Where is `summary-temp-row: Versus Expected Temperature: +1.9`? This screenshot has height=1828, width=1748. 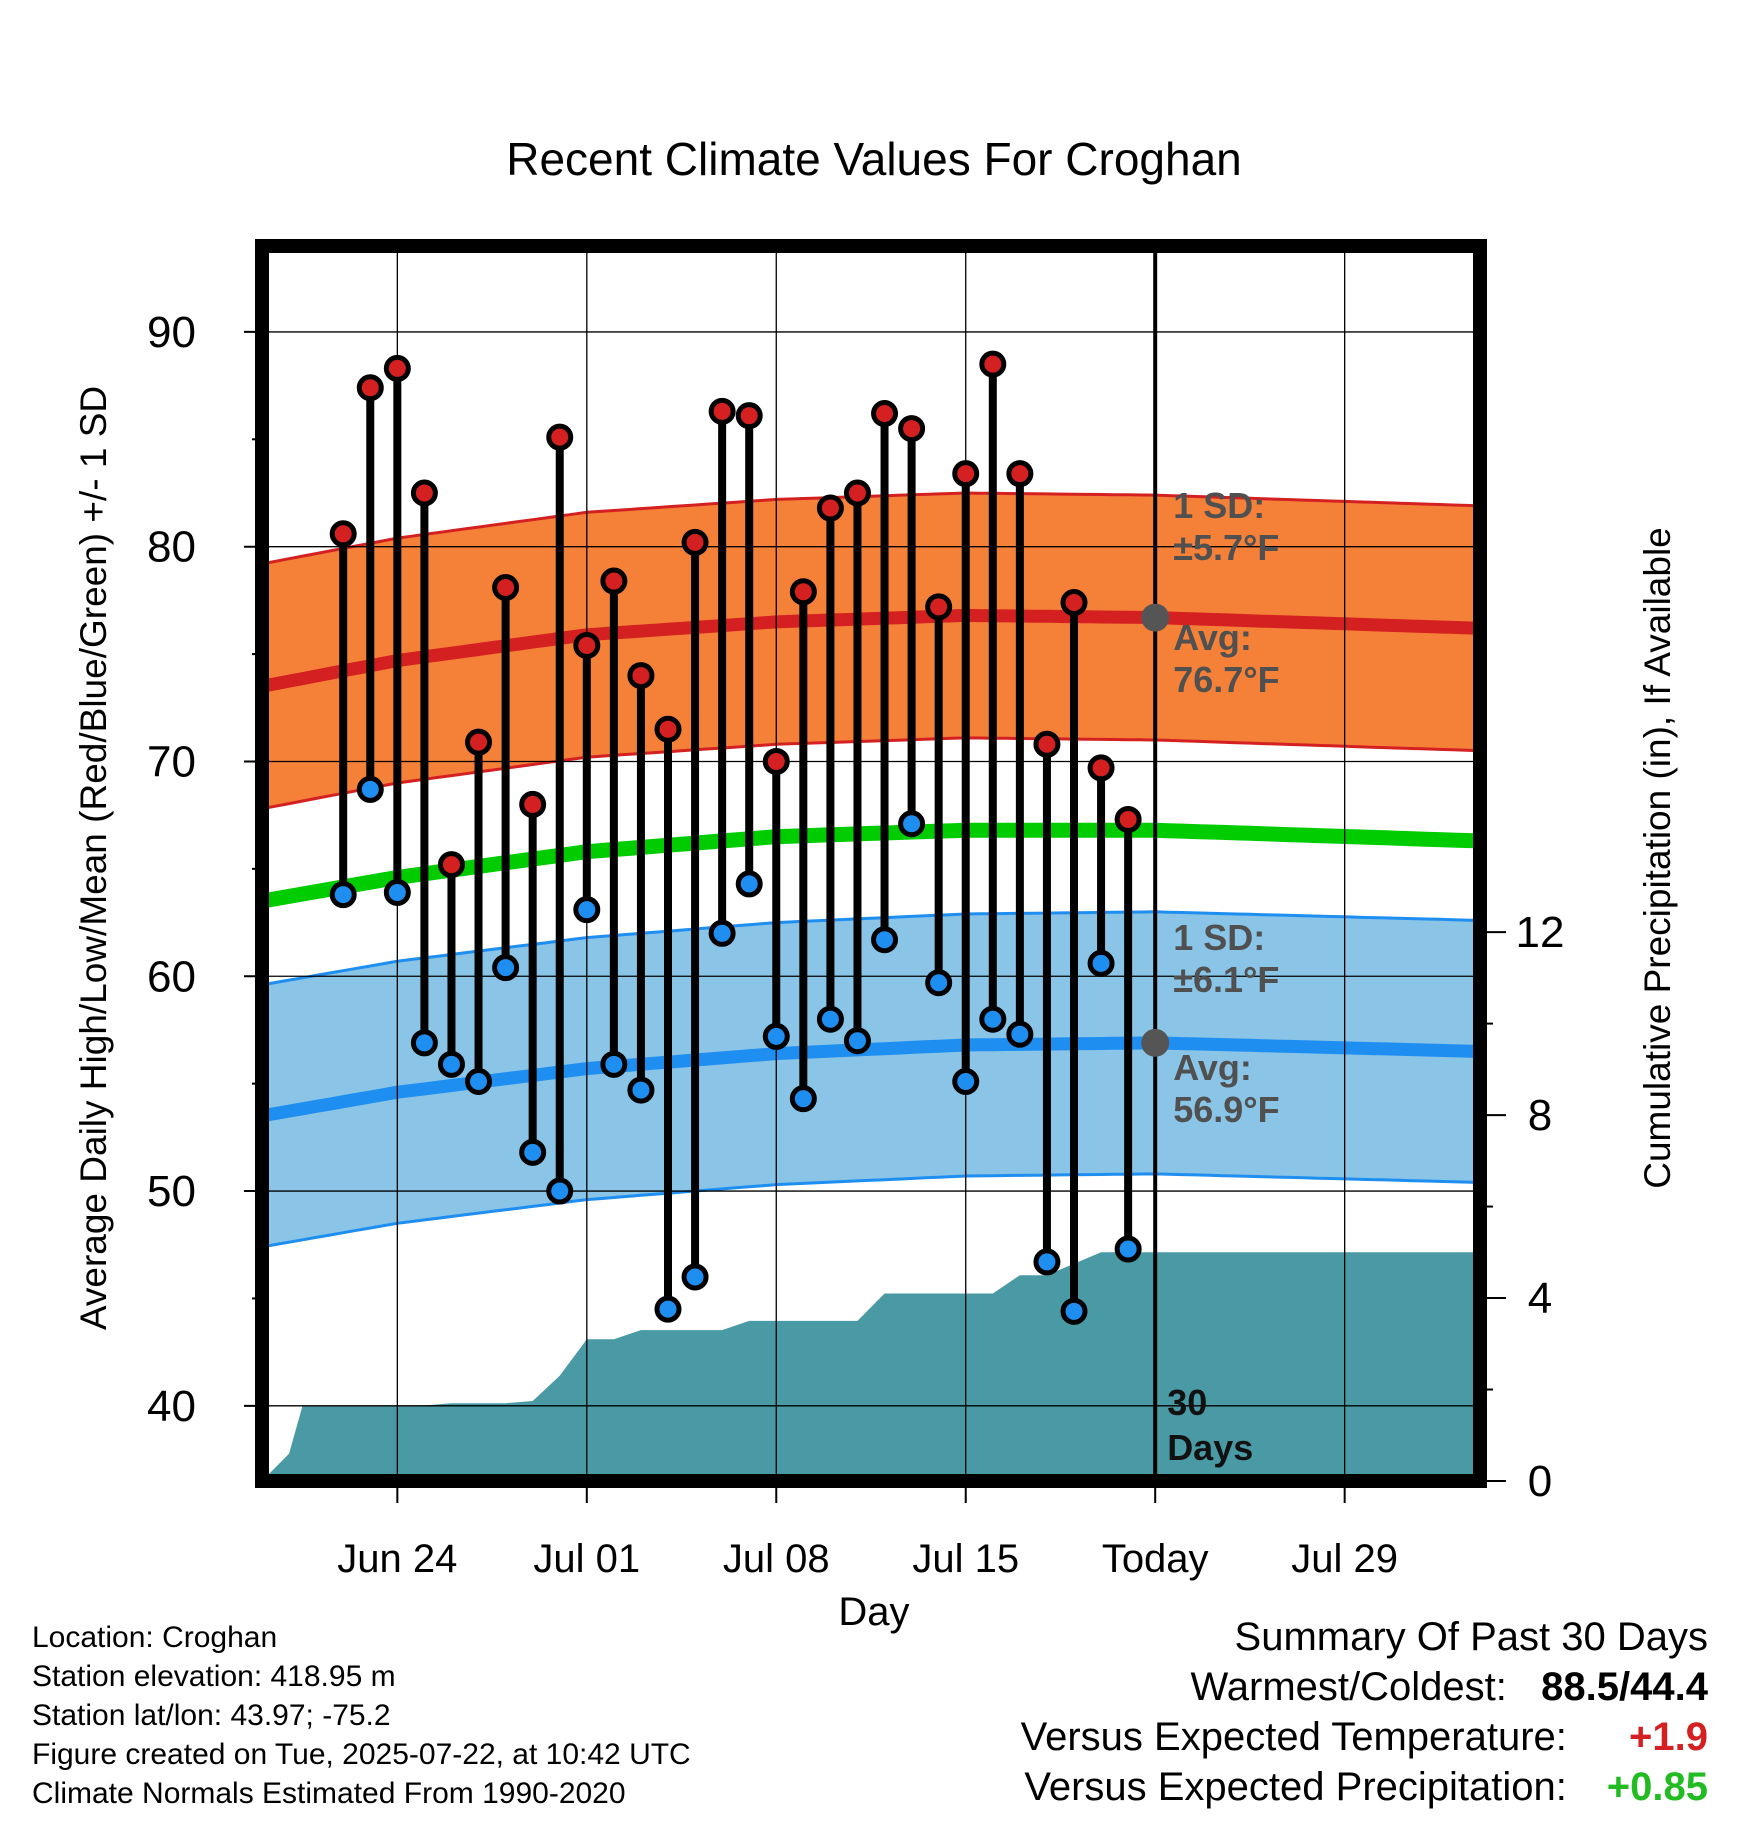
summary-temp-row: Versus Expected Temperature: +1.9 is located at coordinates (1364, 1737).